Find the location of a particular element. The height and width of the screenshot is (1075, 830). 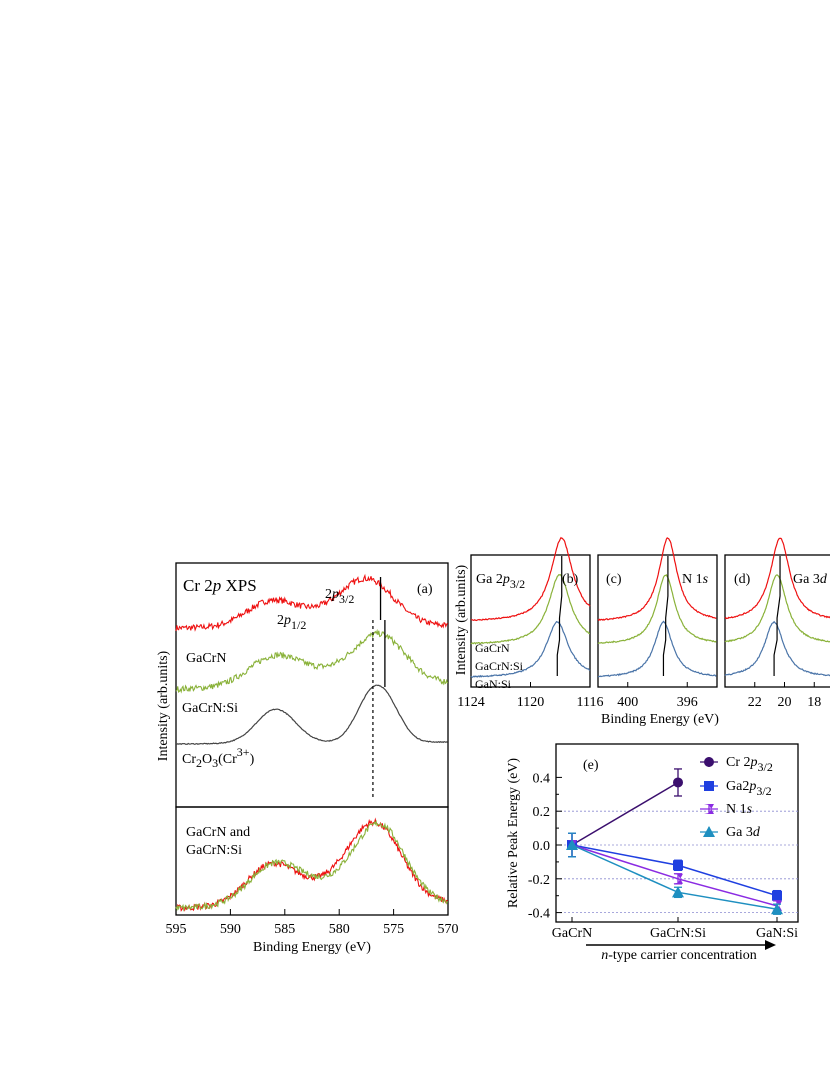

xtick-label-bcd: 22 is located at coordinates (755, 702).